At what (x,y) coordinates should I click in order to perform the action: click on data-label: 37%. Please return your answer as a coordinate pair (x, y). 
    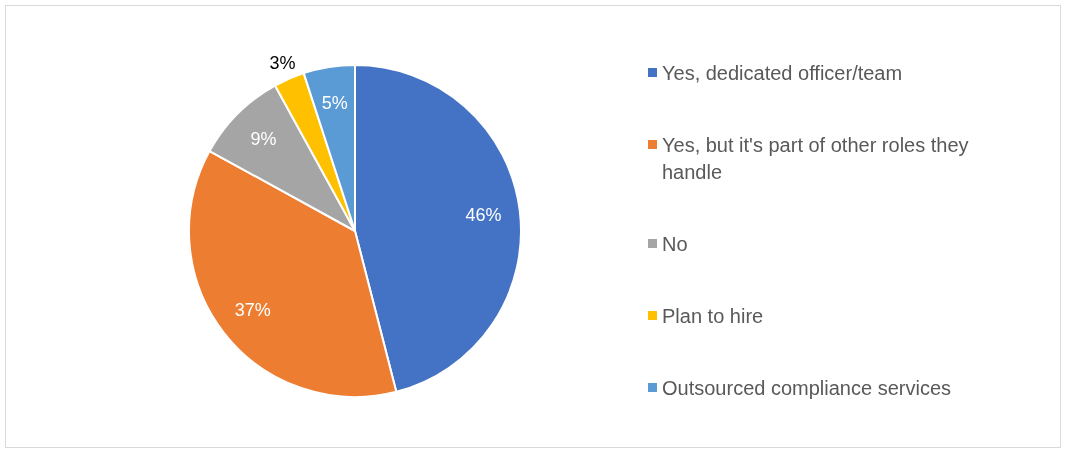
    Looking at the image, I should click on (252, 310).